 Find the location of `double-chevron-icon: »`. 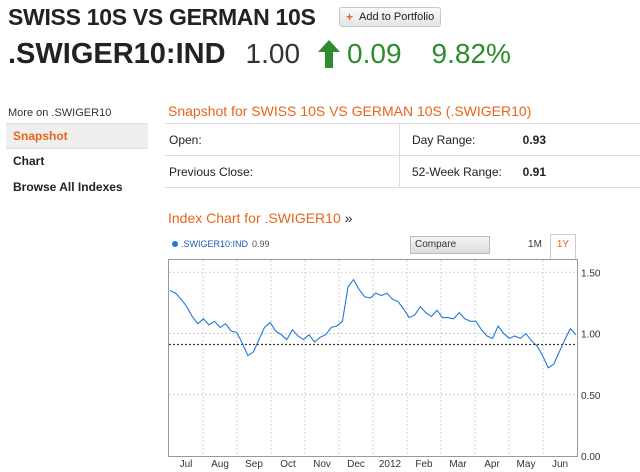

double-chevron-icon: » is located at coordinates (348, 218).